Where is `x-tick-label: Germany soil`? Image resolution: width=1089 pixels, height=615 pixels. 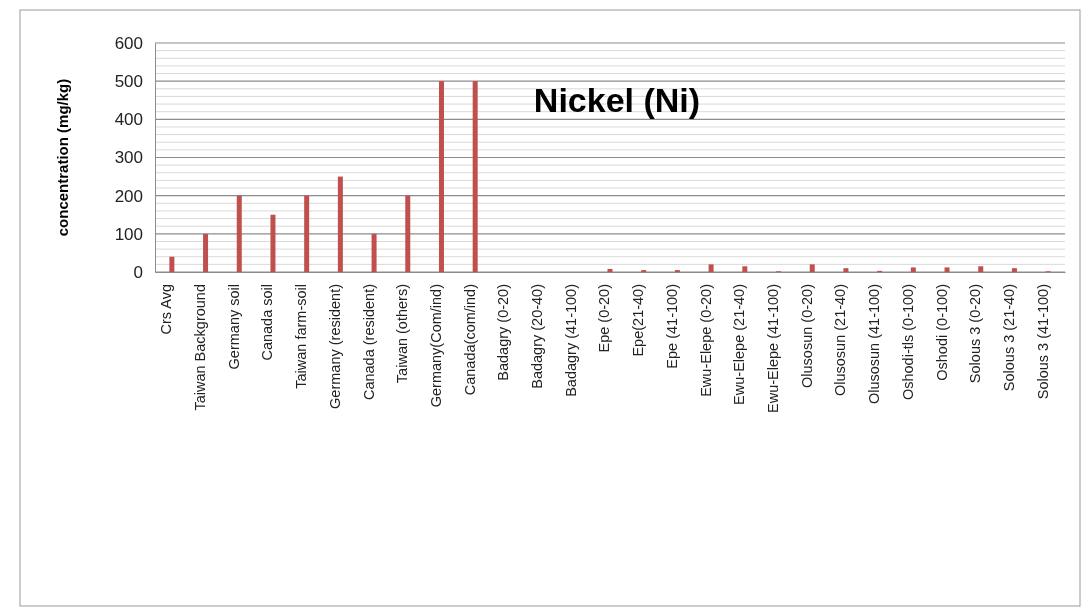 x-tick-label: Germany soil is located at coordinates (233, 327).